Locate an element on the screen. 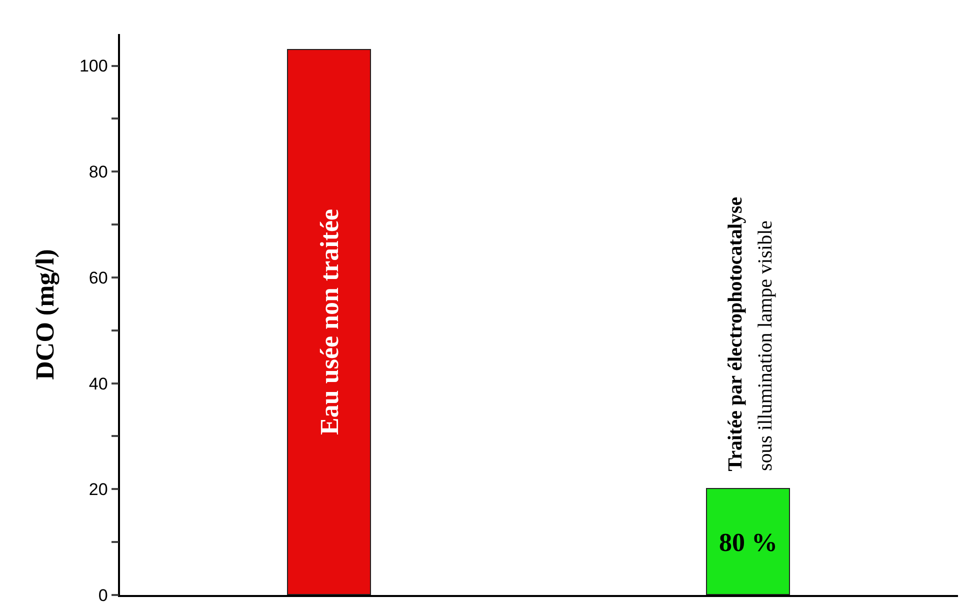 Image resolution: width=963 pixels, height=611 pixels. y-tick-label: 80 is located at coordinates (98, 172).